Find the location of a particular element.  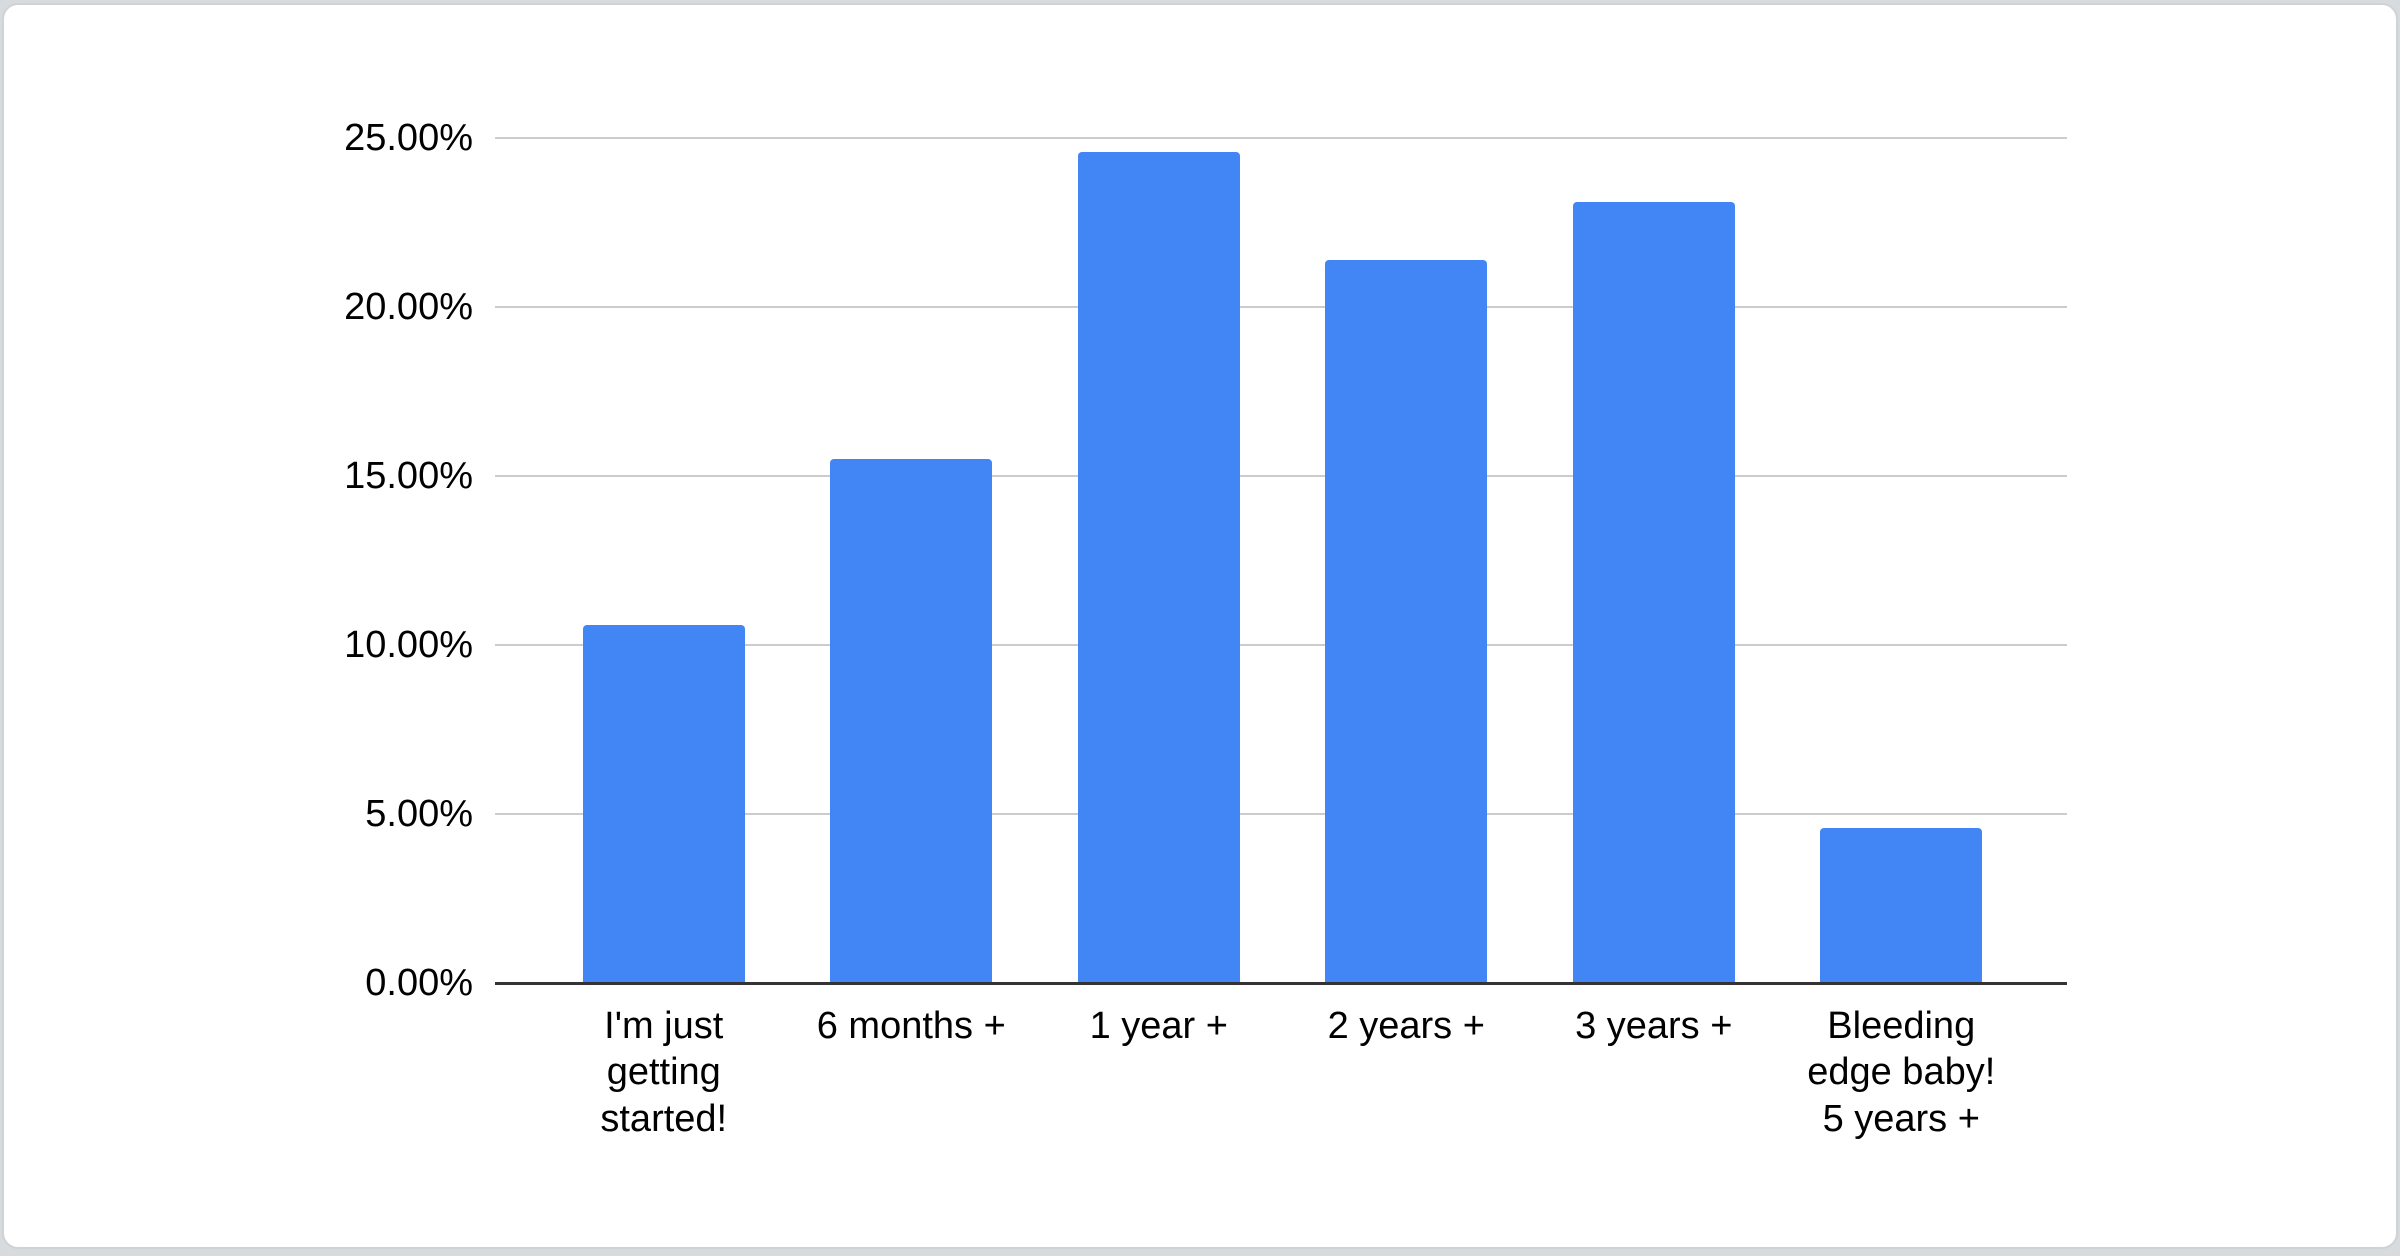

y-tick-label-5: 5.00% is located at coordinates (419, 814).